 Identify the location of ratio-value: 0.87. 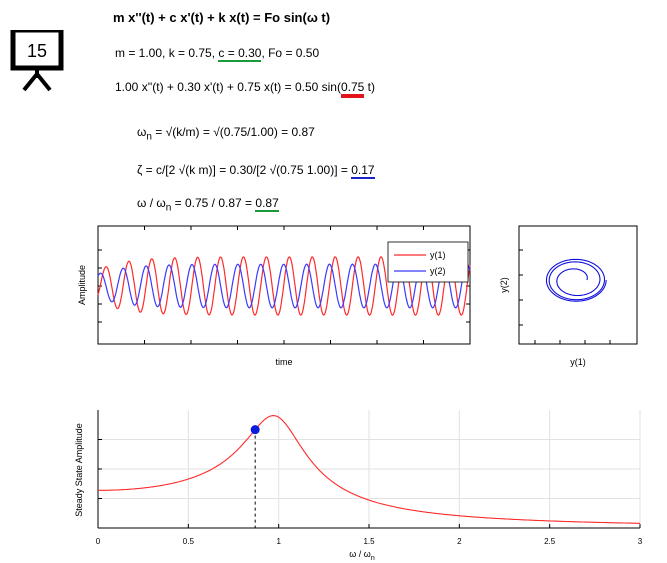
(267, 204).